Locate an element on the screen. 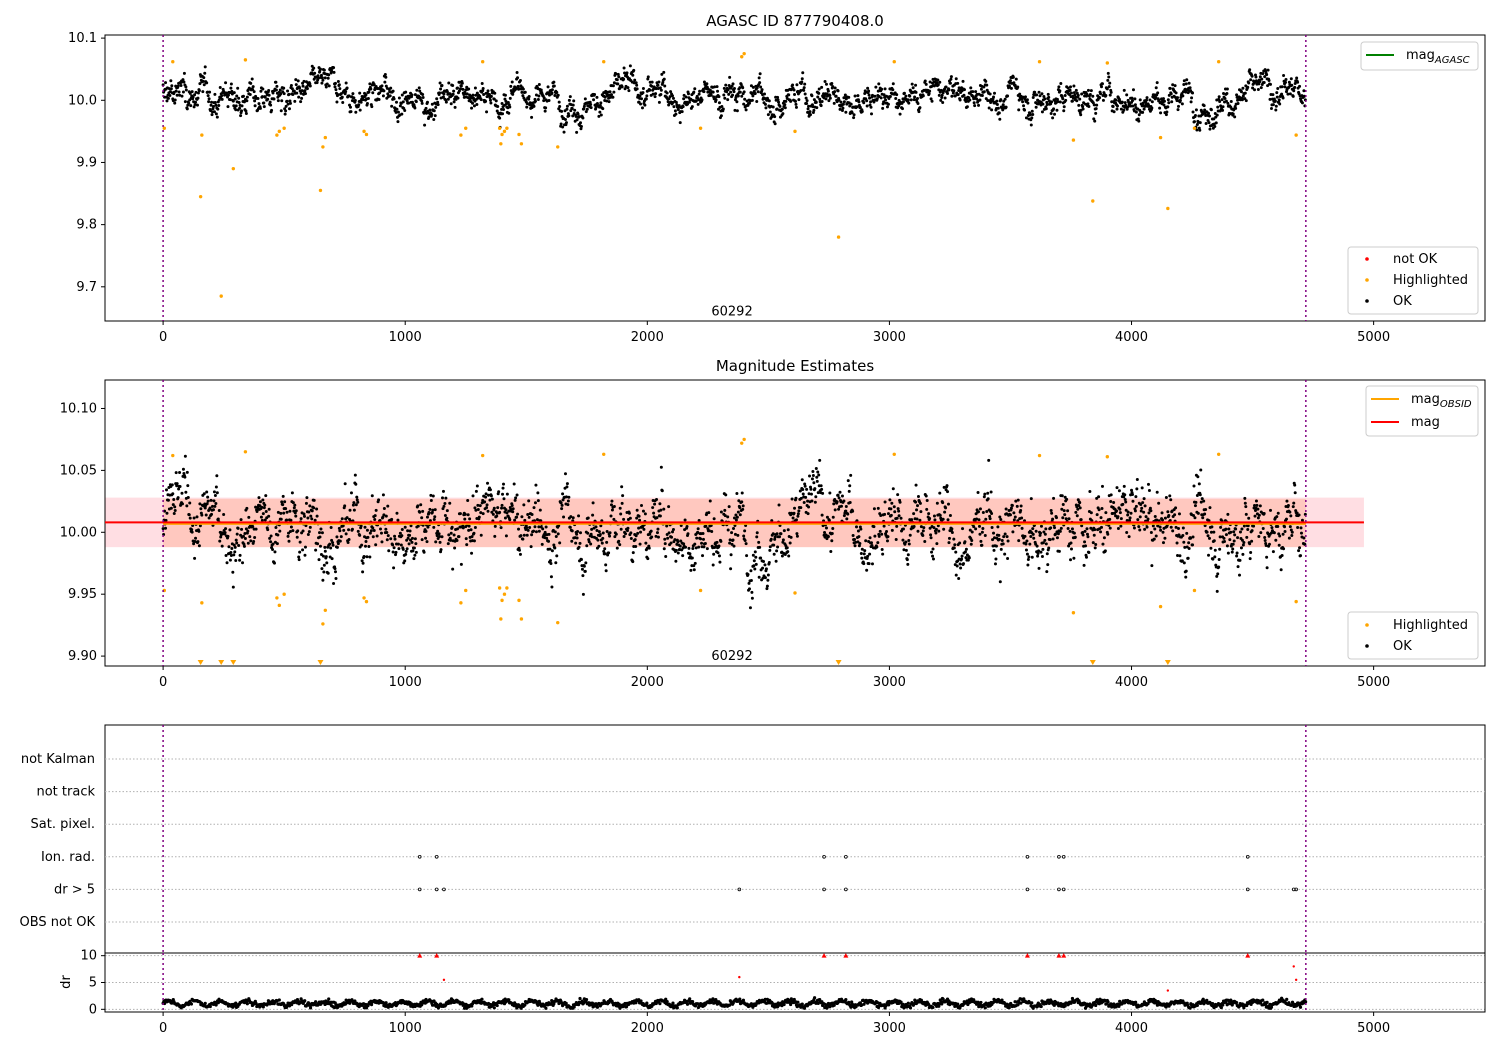 This screenshot has height=1050, width=1500. p1-highlighted-point is located at coordinates (461, 135).